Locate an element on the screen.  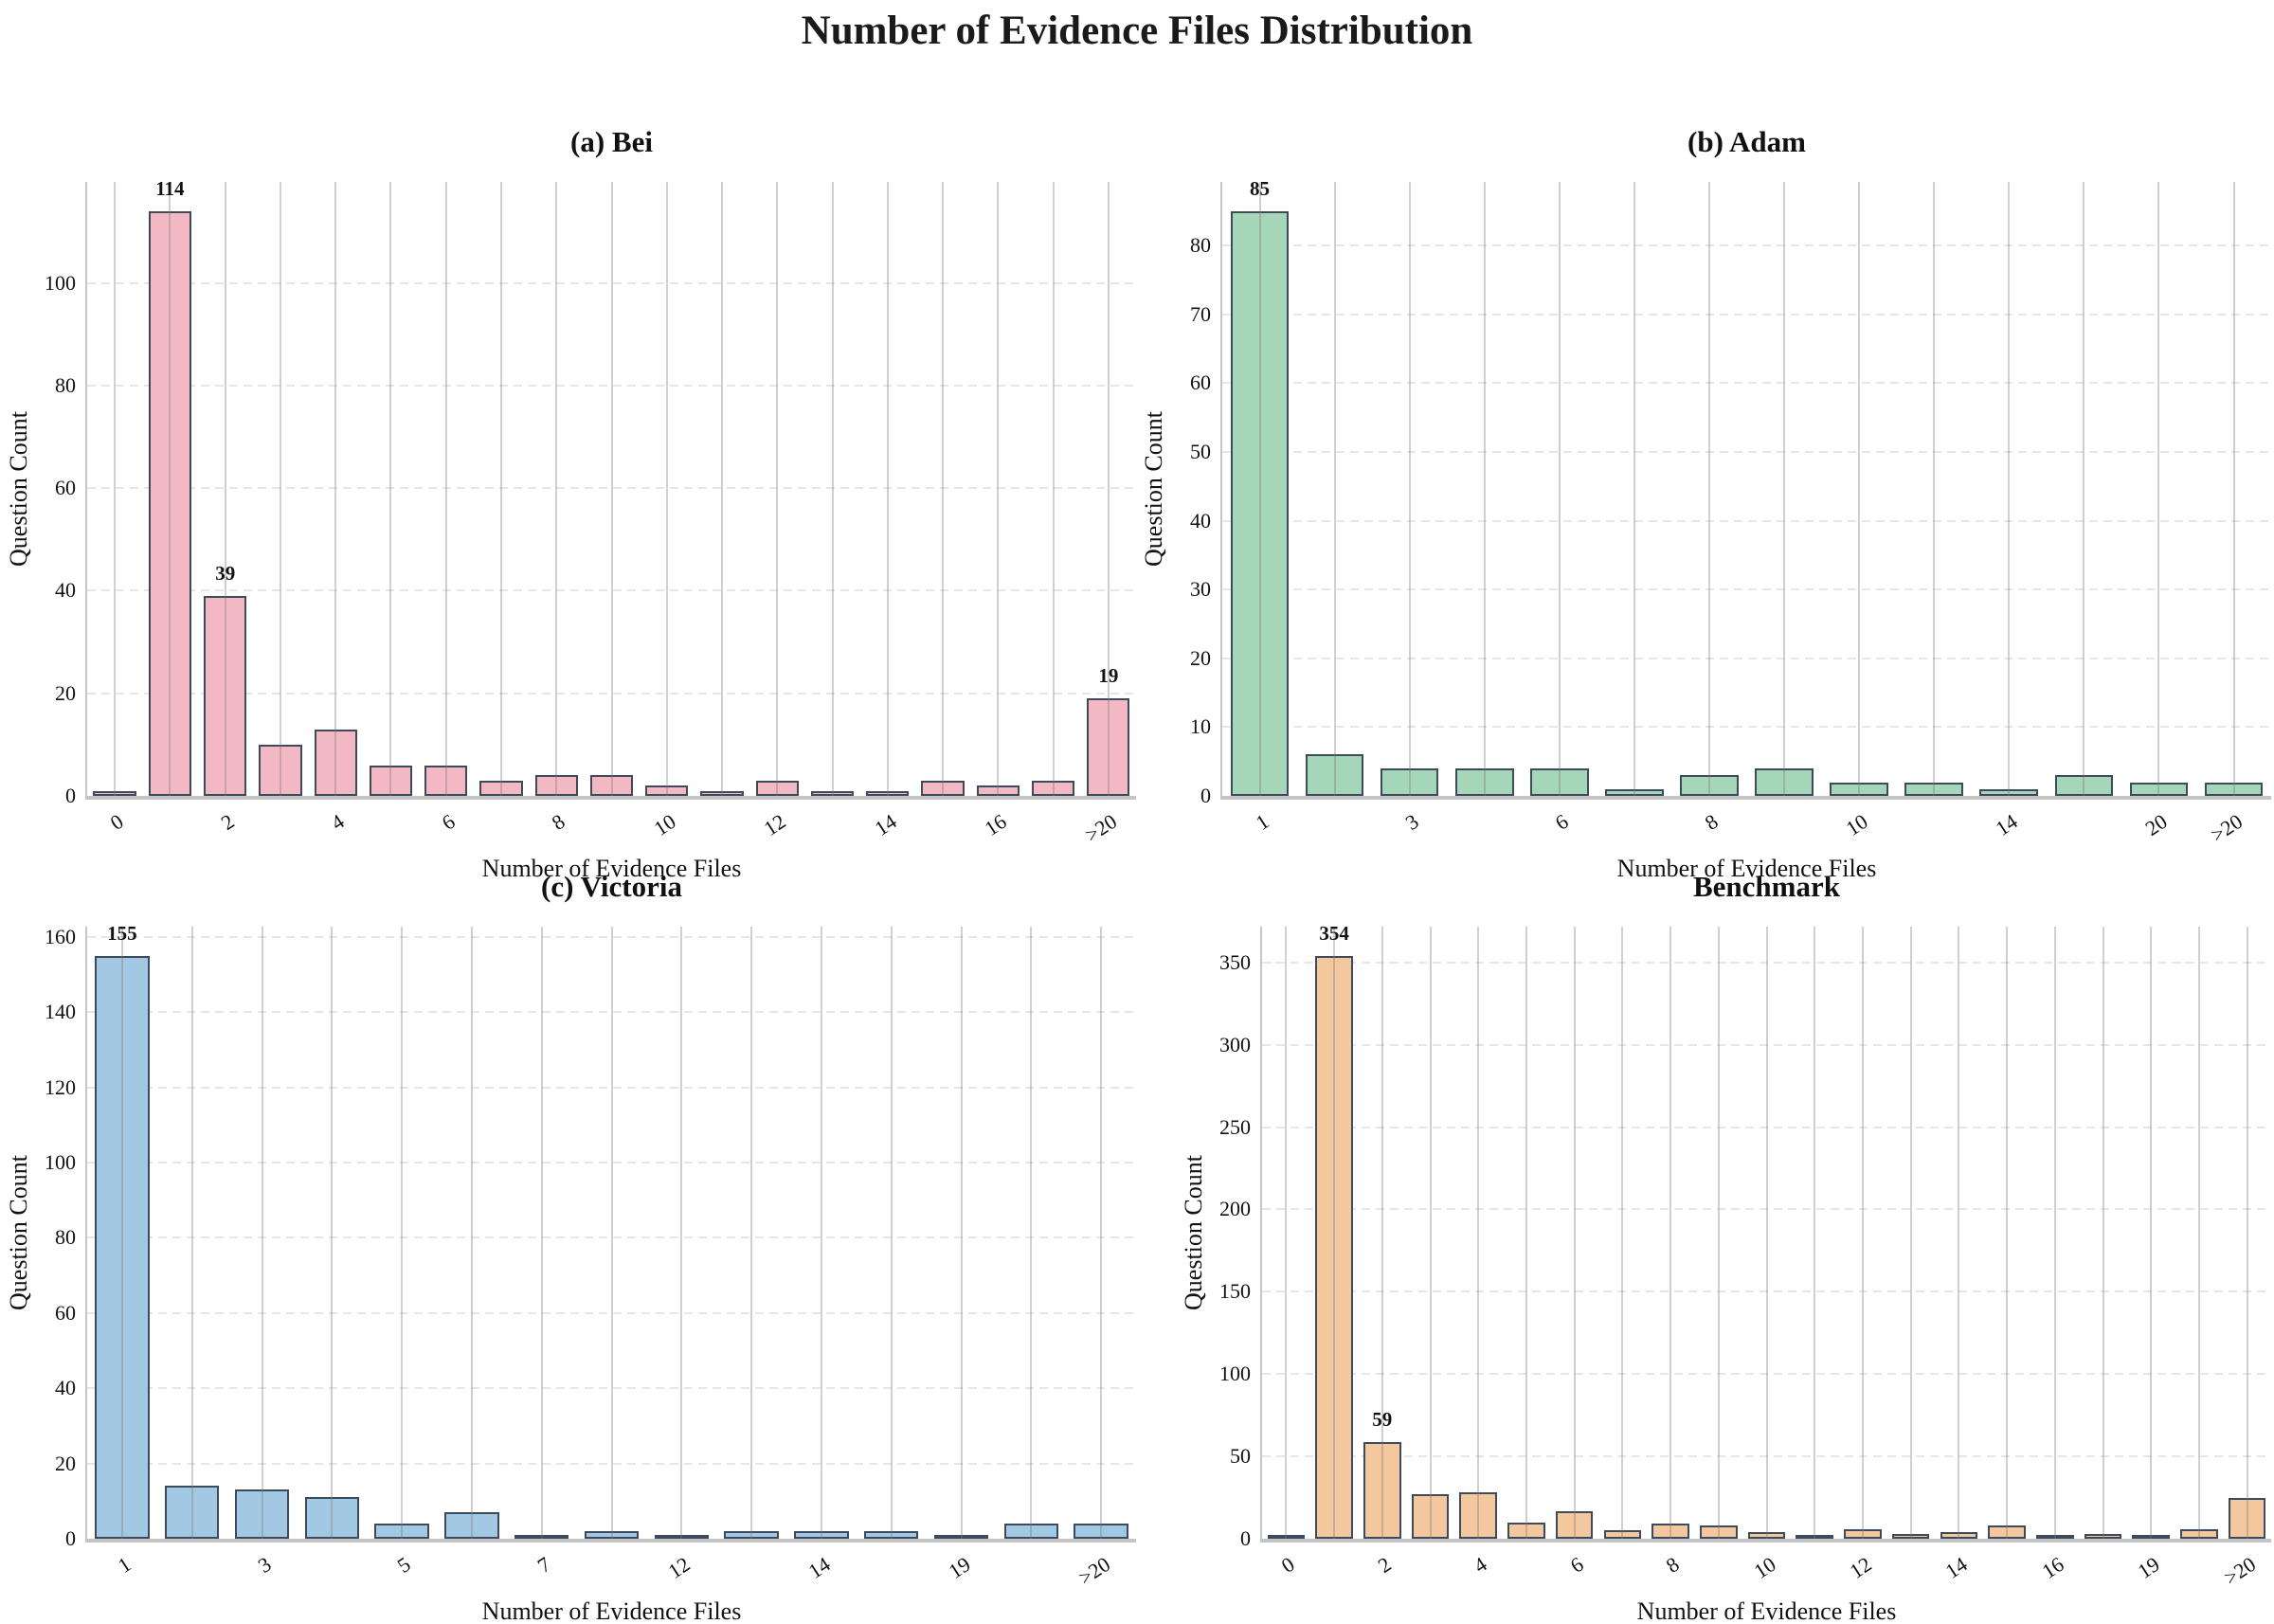
x-tick-label: 12 is located at coordinates (679, 1567).